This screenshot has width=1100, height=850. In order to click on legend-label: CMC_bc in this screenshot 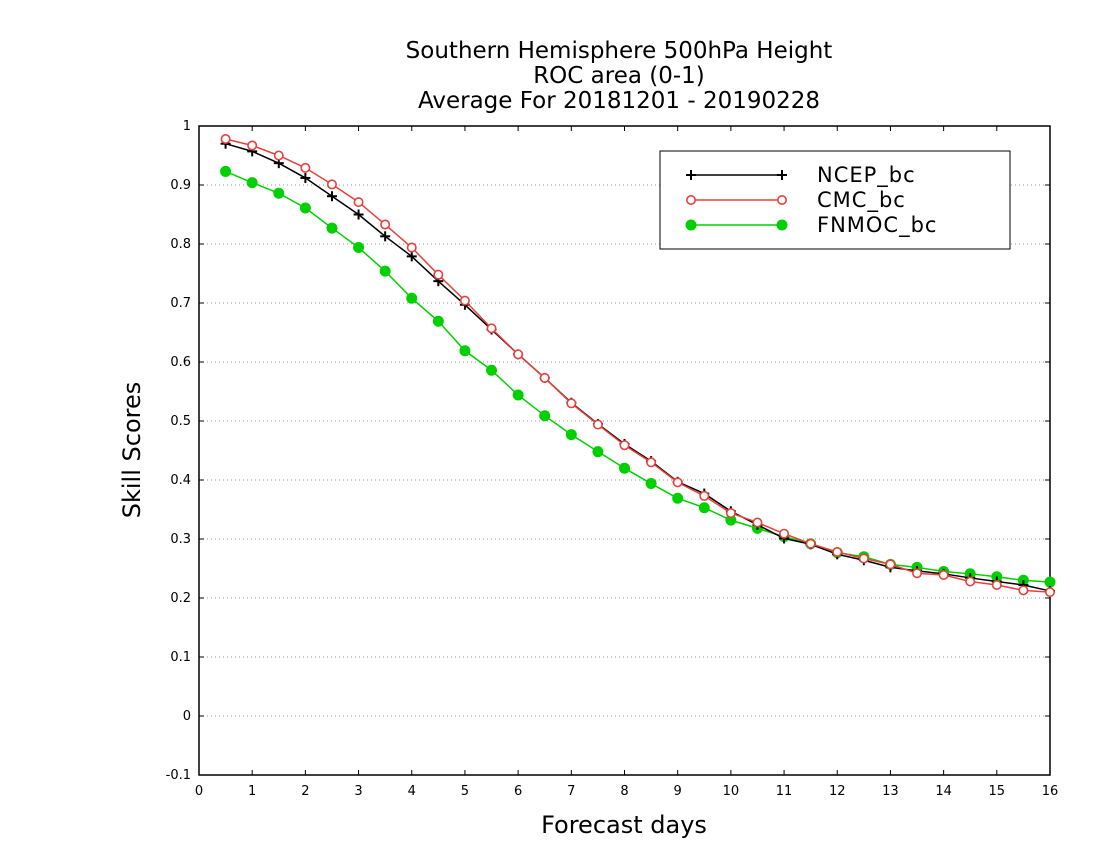, I will do `click(861, 200)`.